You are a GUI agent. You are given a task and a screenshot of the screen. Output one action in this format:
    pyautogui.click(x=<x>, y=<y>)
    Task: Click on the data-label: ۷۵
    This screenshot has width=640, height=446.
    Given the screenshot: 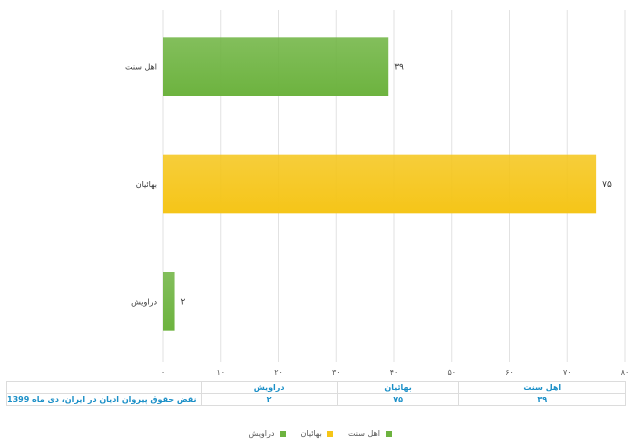 What is the action you would take?
    pyautogui.click(x=607, y=185)
    